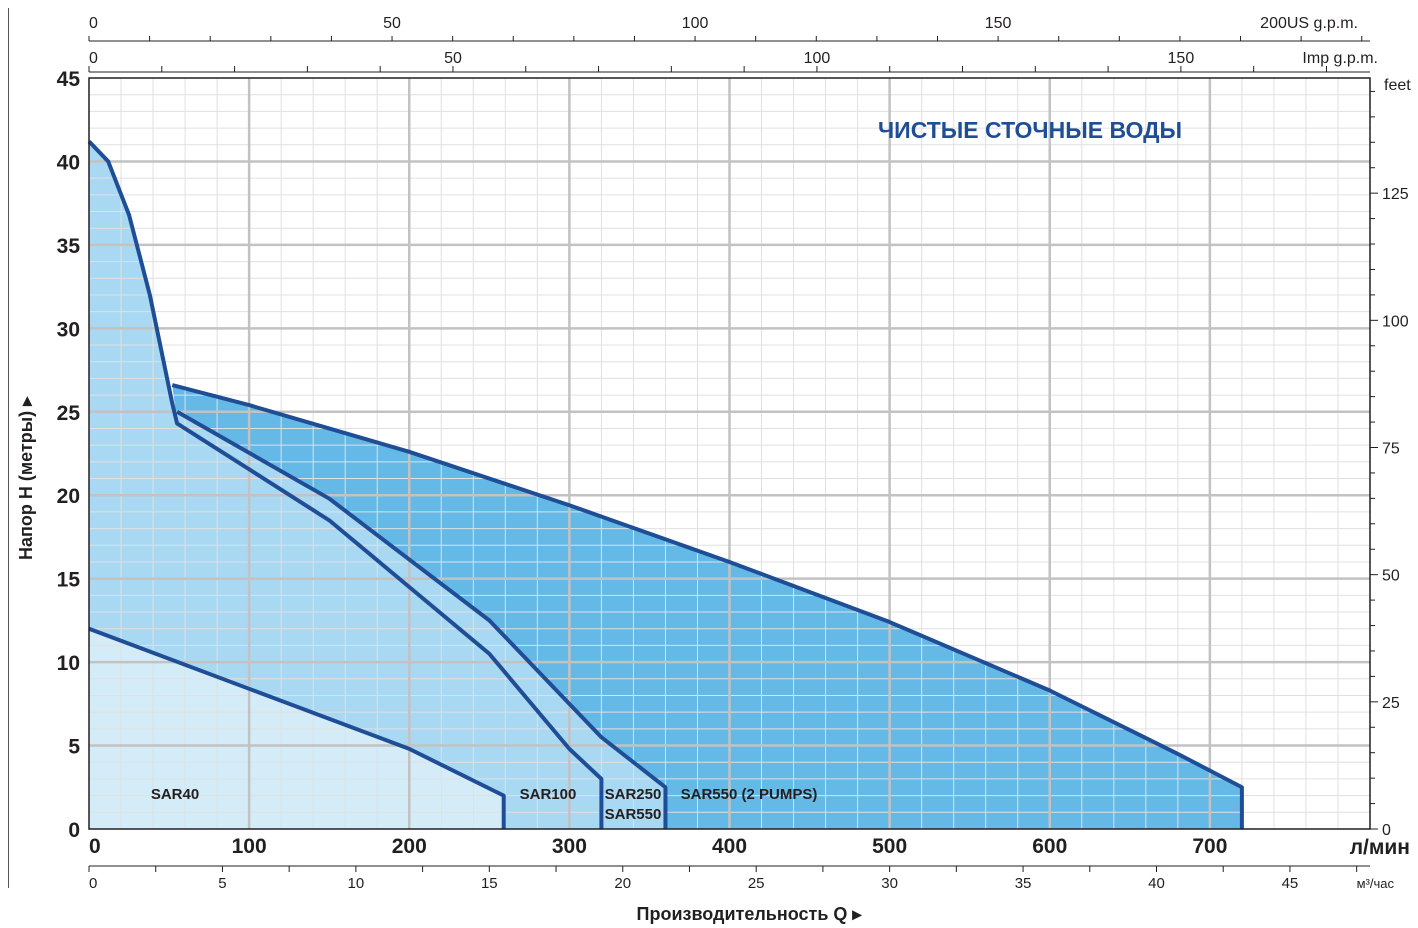 Image resolution: width=1418 pixels, height=928 pixels. Describe the element at coordinates (222, 883) in the screenshot. I see `m3h-tick-label: 5` at that location.